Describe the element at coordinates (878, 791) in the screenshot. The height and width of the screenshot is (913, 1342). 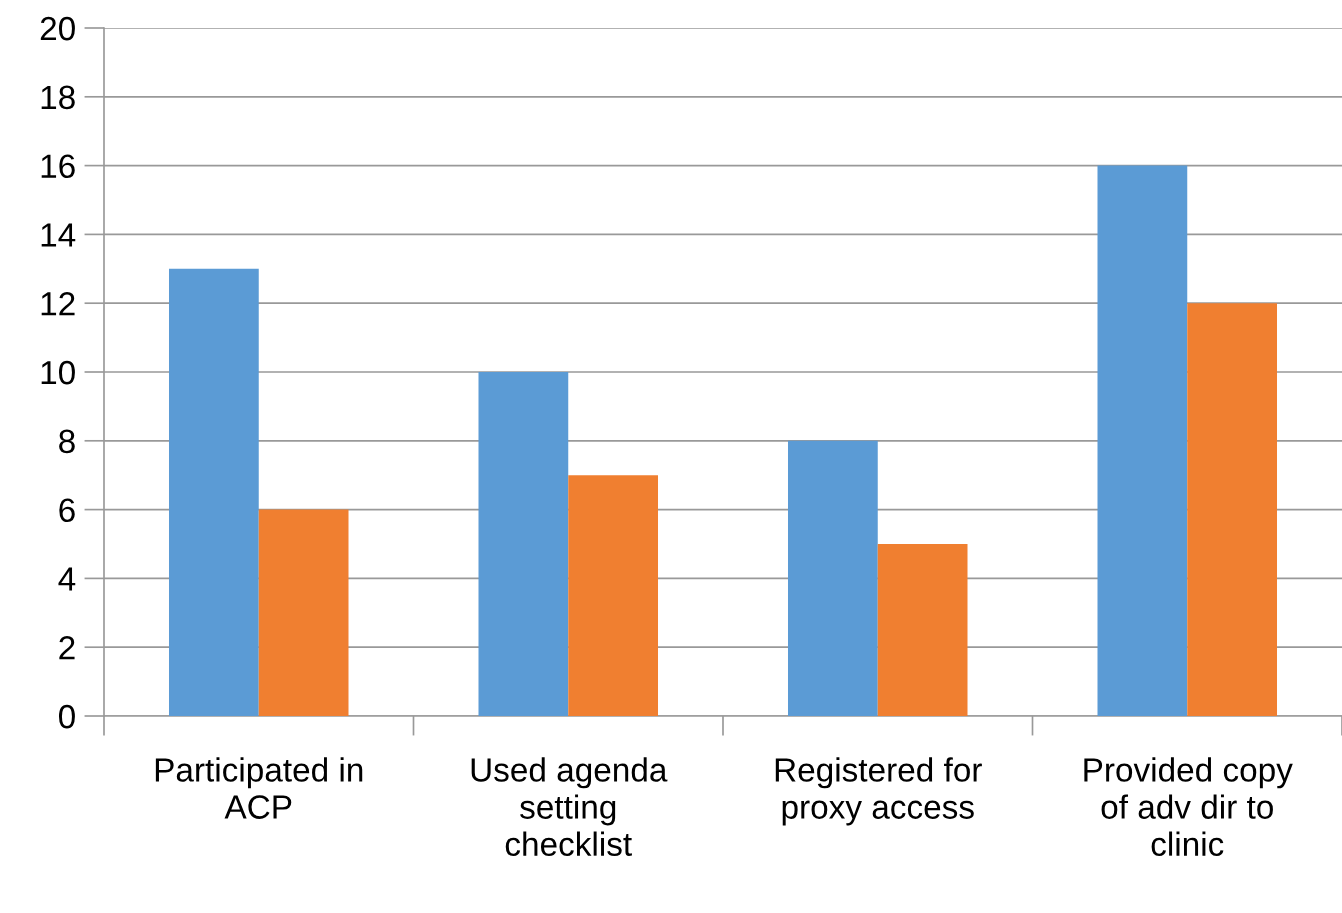
I see `x-tick-label: Registered for proxy access` at that location.